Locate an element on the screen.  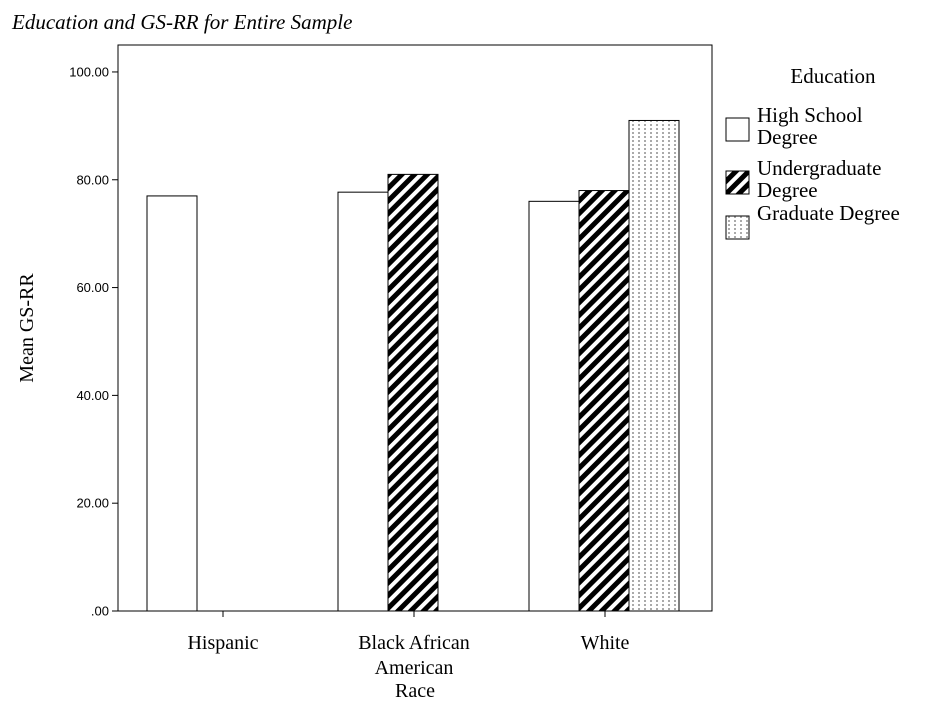
legend-label-line: High School is located at coordinates (810, 115).